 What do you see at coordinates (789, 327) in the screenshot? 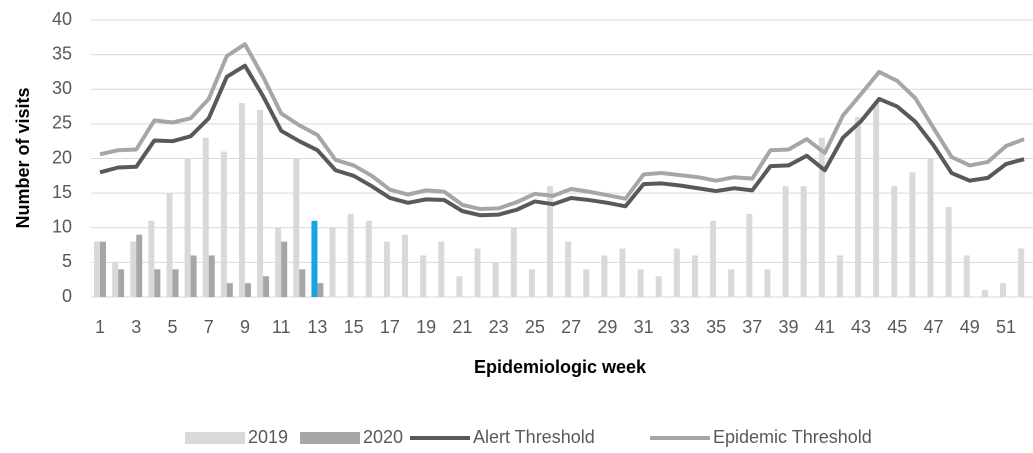
I see `x-tick-label: 39` at bounding box center [789, 327].